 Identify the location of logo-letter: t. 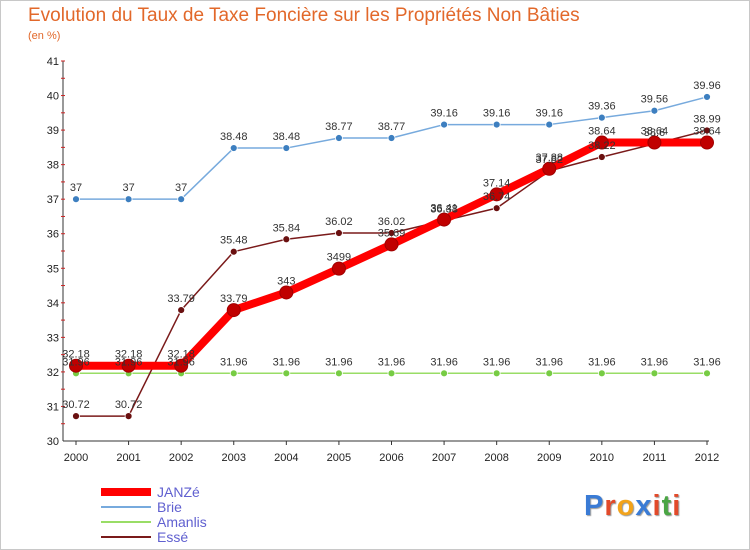
(667, 506).